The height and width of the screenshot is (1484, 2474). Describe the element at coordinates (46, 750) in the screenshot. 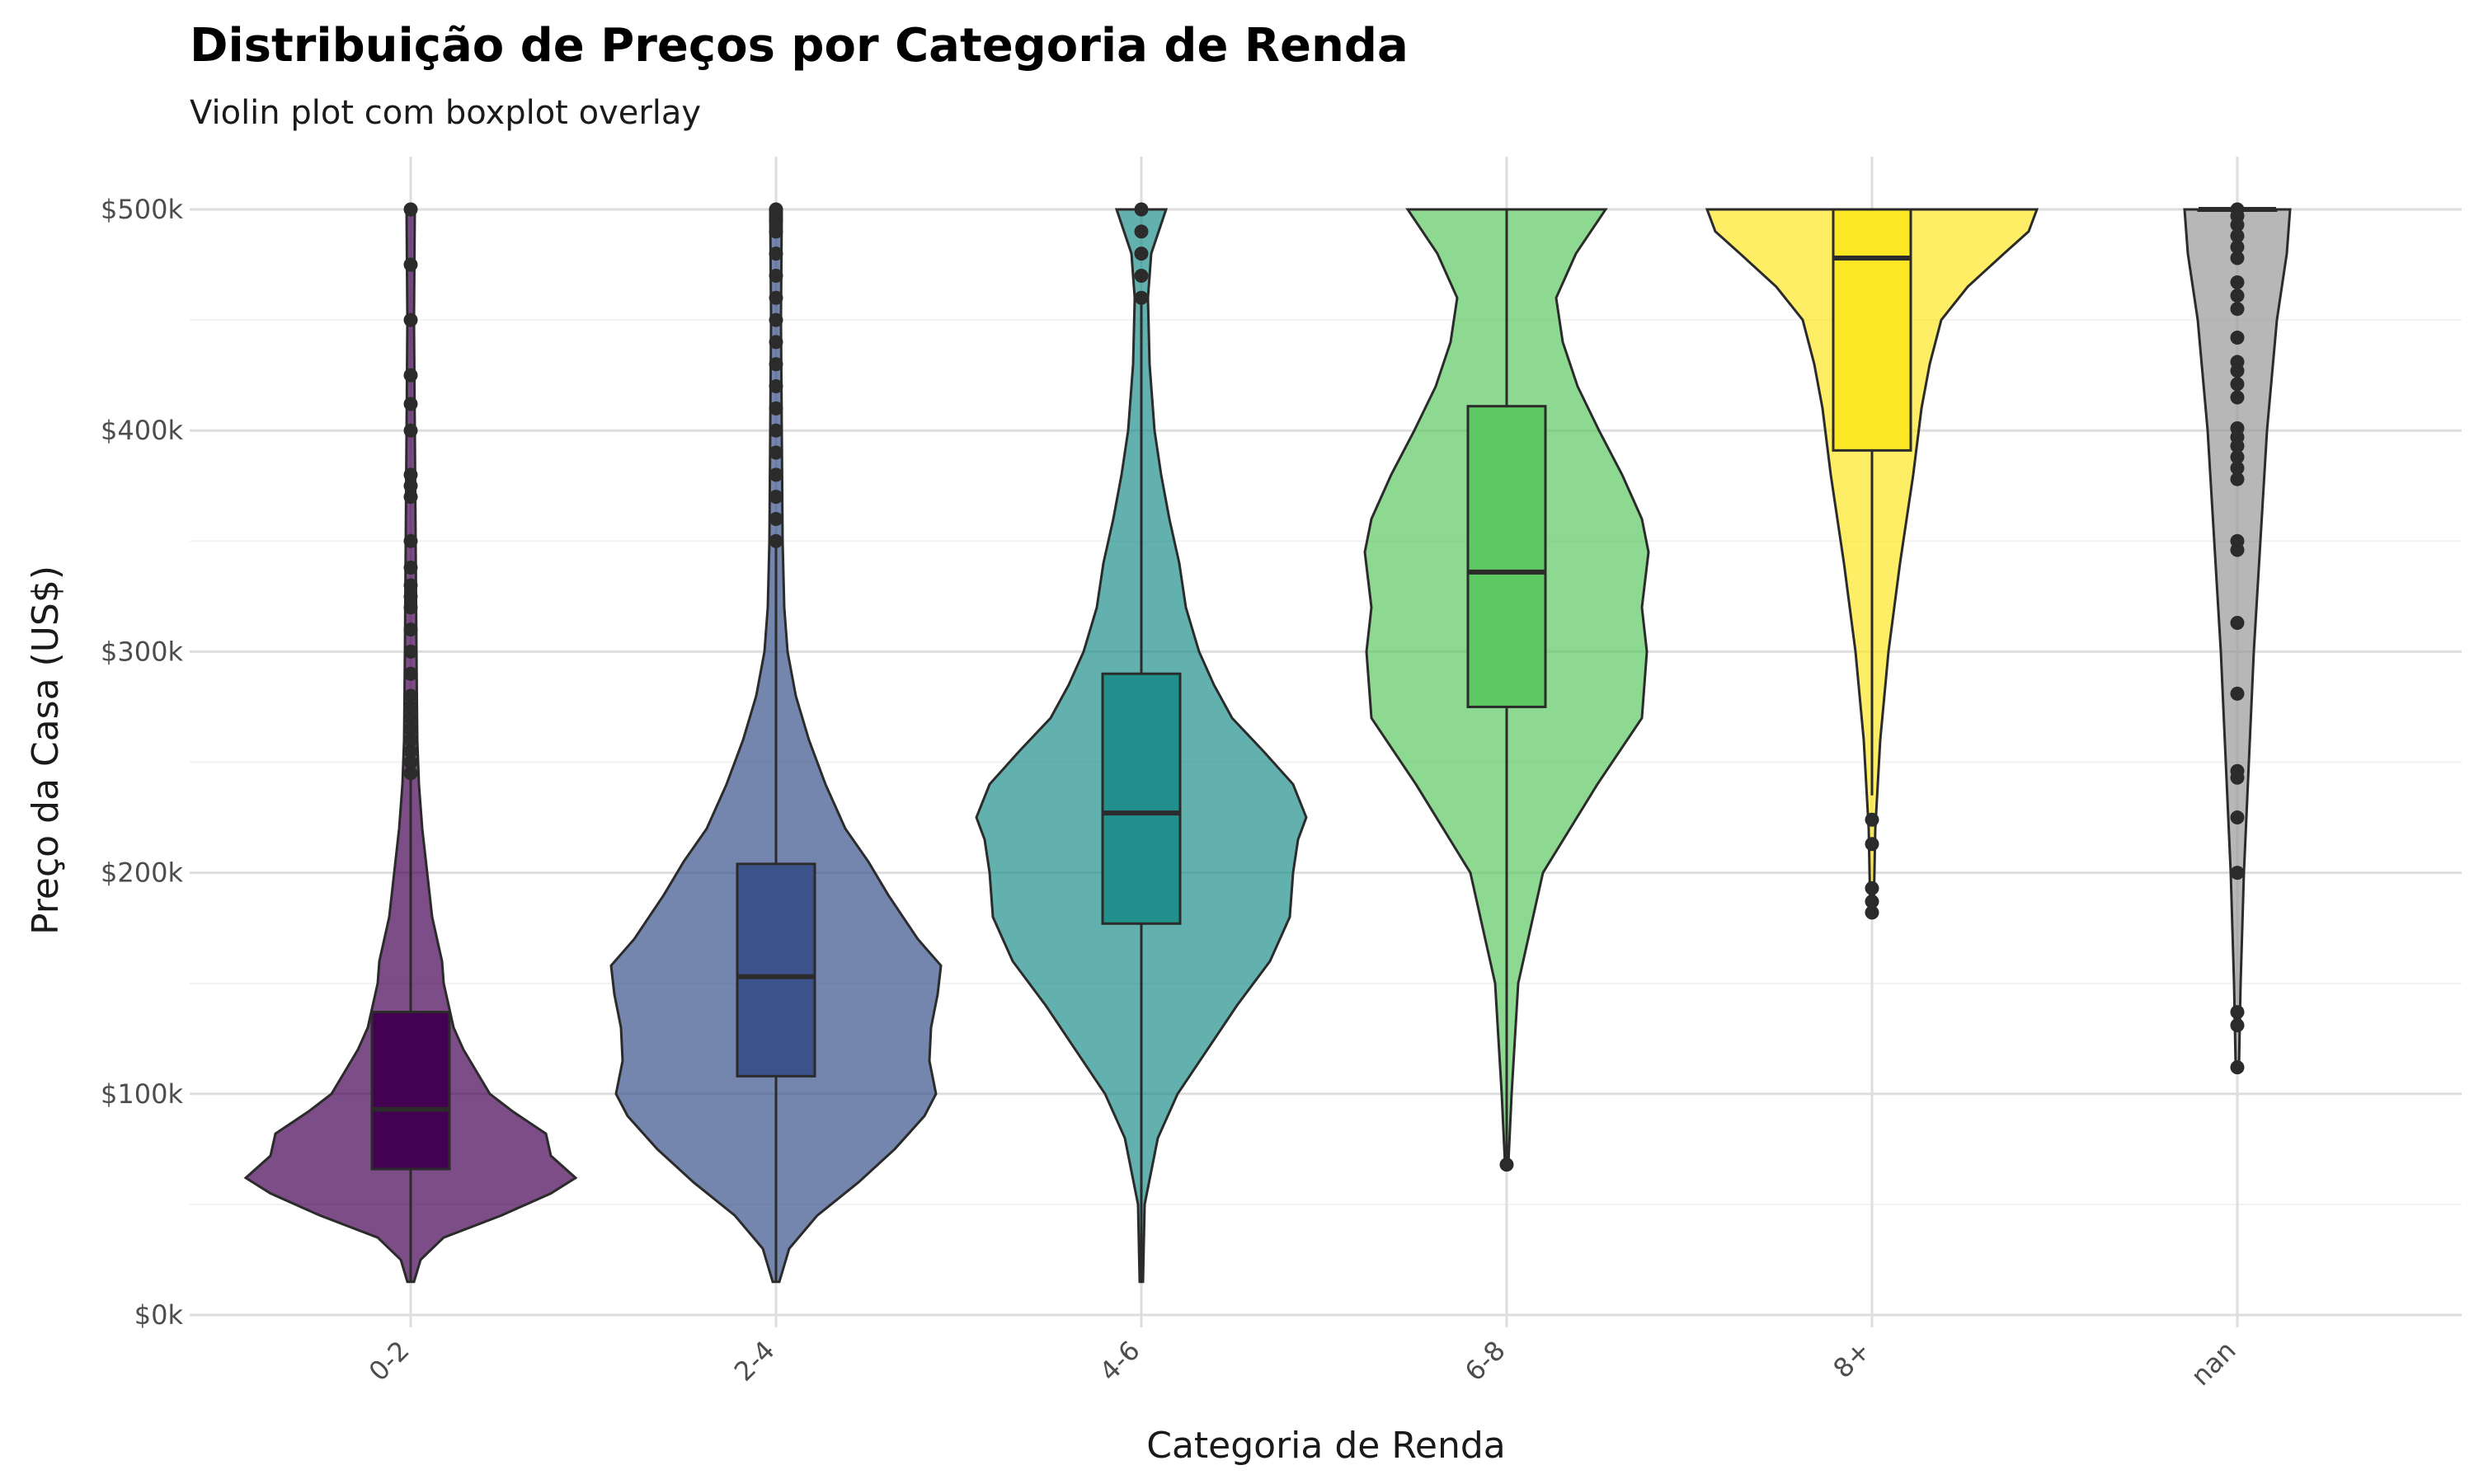

I see `y-axis-title: Preço da Casa (US$)` at that location.